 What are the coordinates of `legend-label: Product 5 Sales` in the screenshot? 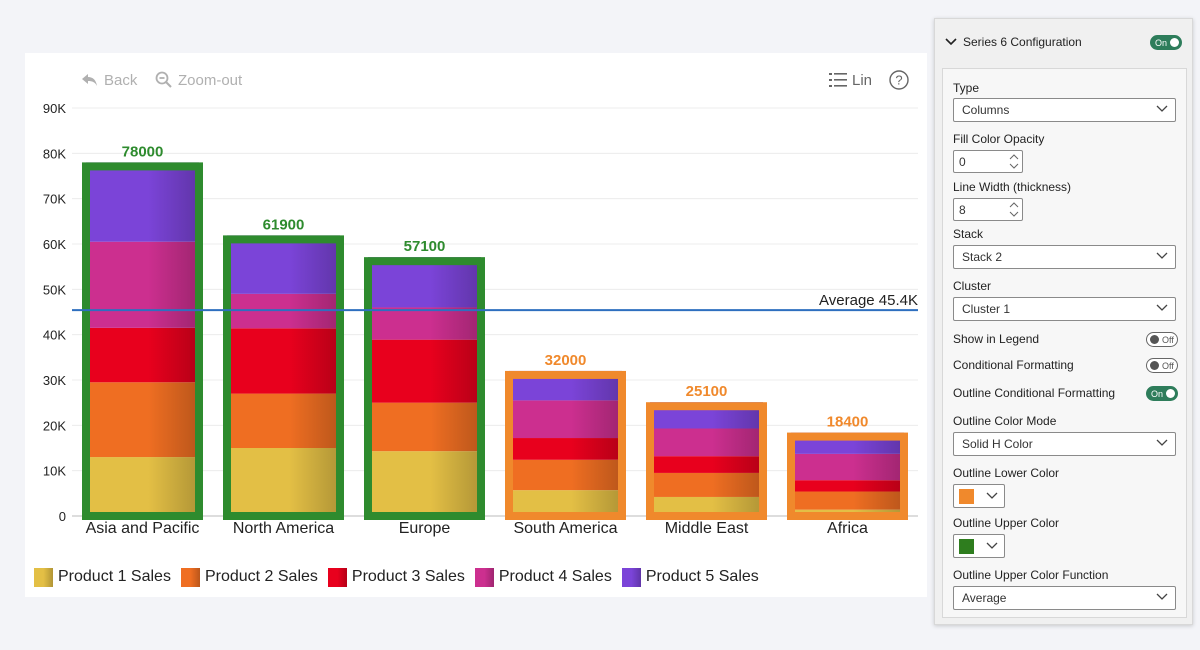 It's located at (702, 576).